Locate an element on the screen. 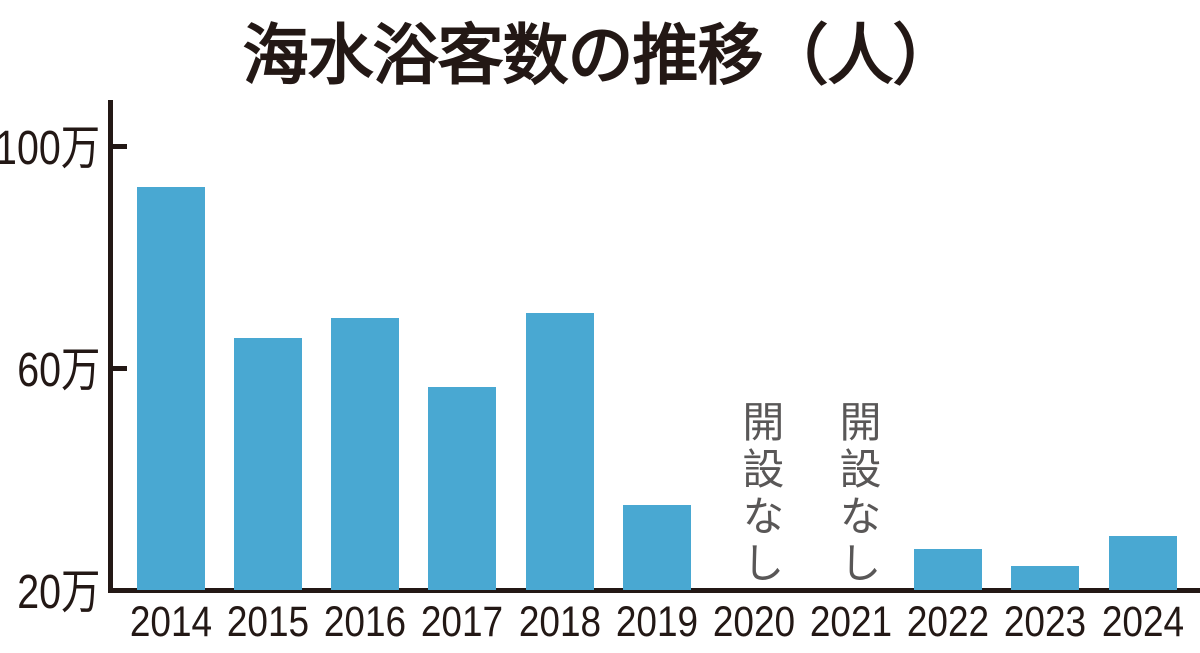 The width and height of the screenshot is (1200, 653). x-tick-label-2015: 2015 is located at coordinates (268, 622).